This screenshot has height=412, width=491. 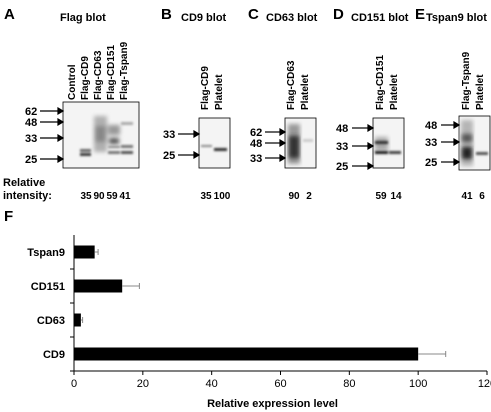 I want to click on intensity-label: Relative, so click(x=24, y=183).